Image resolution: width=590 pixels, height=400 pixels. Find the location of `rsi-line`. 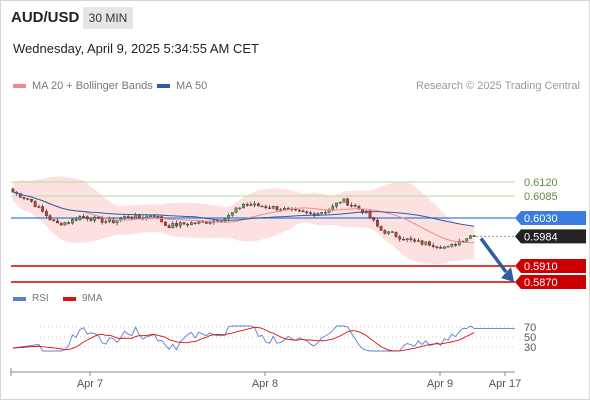

rsi-line is located at coordinates (263, 338).